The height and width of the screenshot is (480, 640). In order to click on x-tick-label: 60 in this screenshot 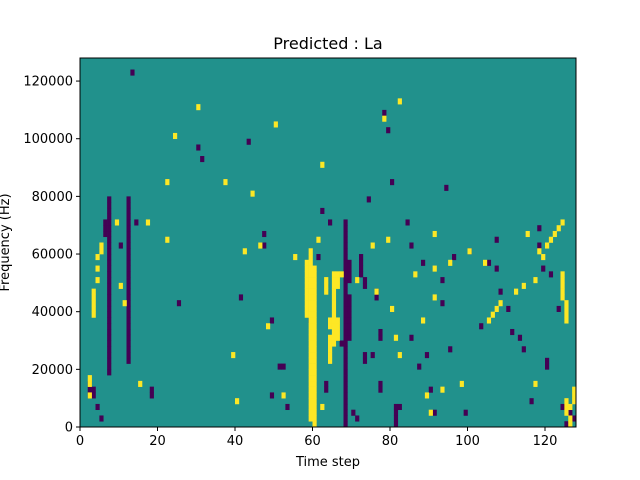, I will do `click(312, 441)`.